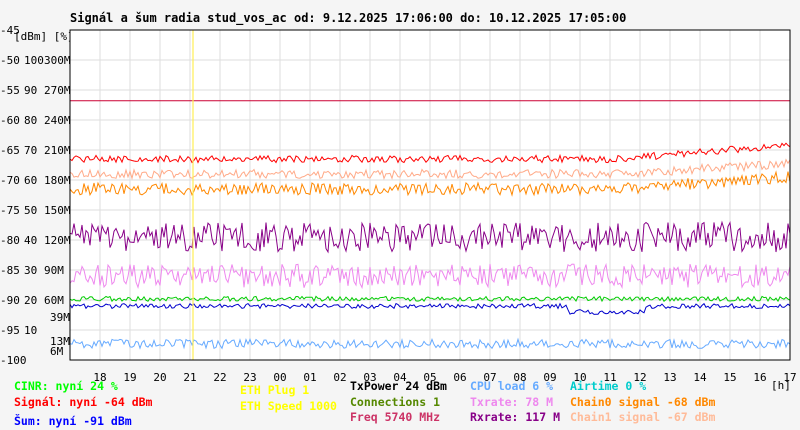  What do you see at coordinates (430, 276) in the screenshot?
I see `series-line-rxrate` at bounding box center [430, 276].